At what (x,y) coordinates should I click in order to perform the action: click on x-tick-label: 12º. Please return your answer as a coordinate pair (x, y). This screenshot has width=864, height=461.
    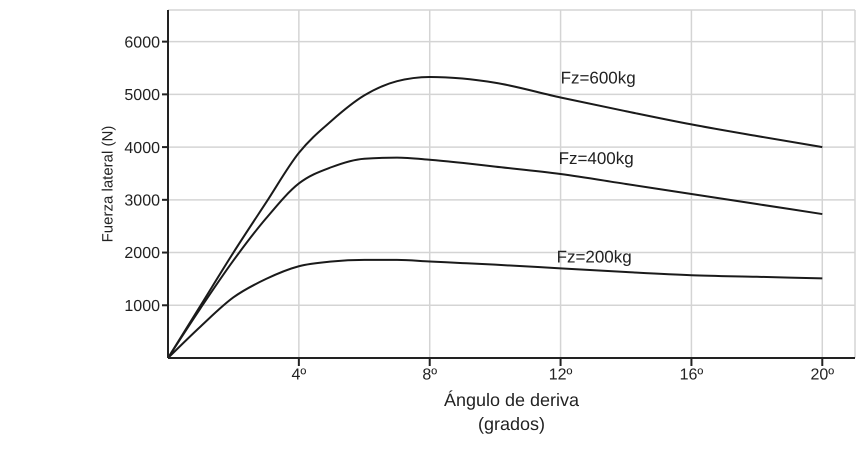
    Looking at the image, I should click on (560, 375).